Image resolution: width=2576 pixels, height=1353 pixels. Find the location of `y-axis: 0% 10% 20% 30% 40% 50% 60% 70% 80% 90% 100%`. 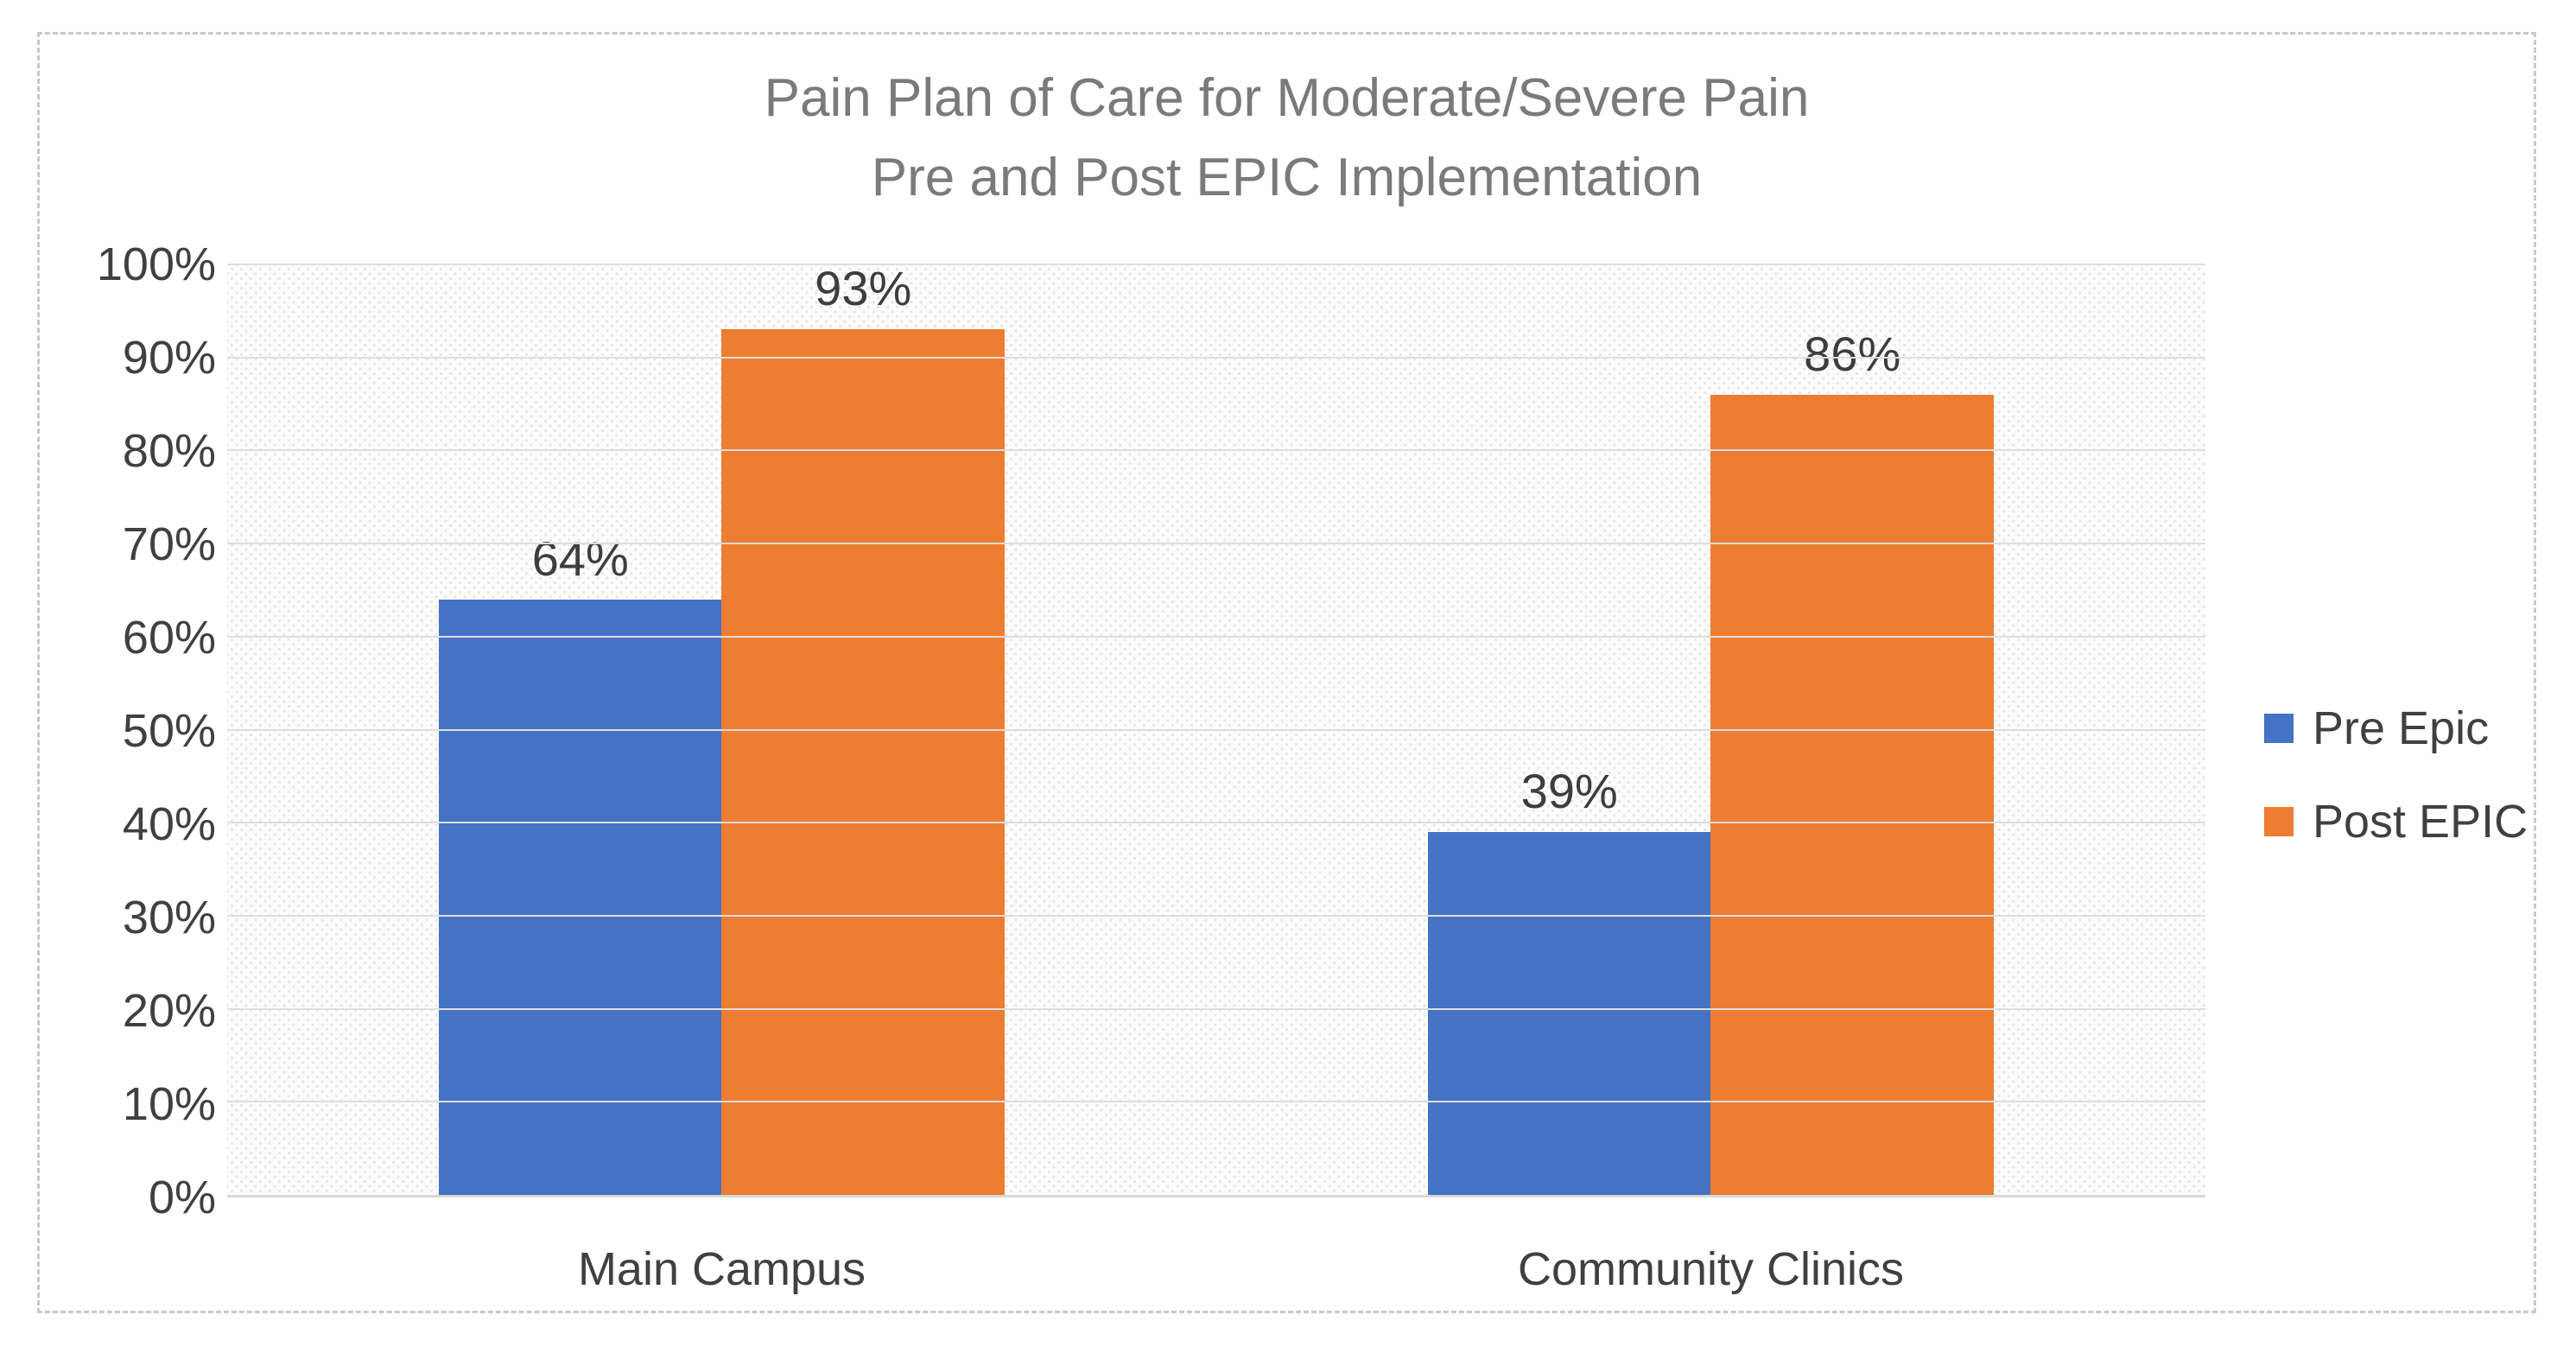

y-axis: 0% 10% 20% 30% 40% 50% 60% 70% 80% 90% 100% is located at coordinates (133, 731).